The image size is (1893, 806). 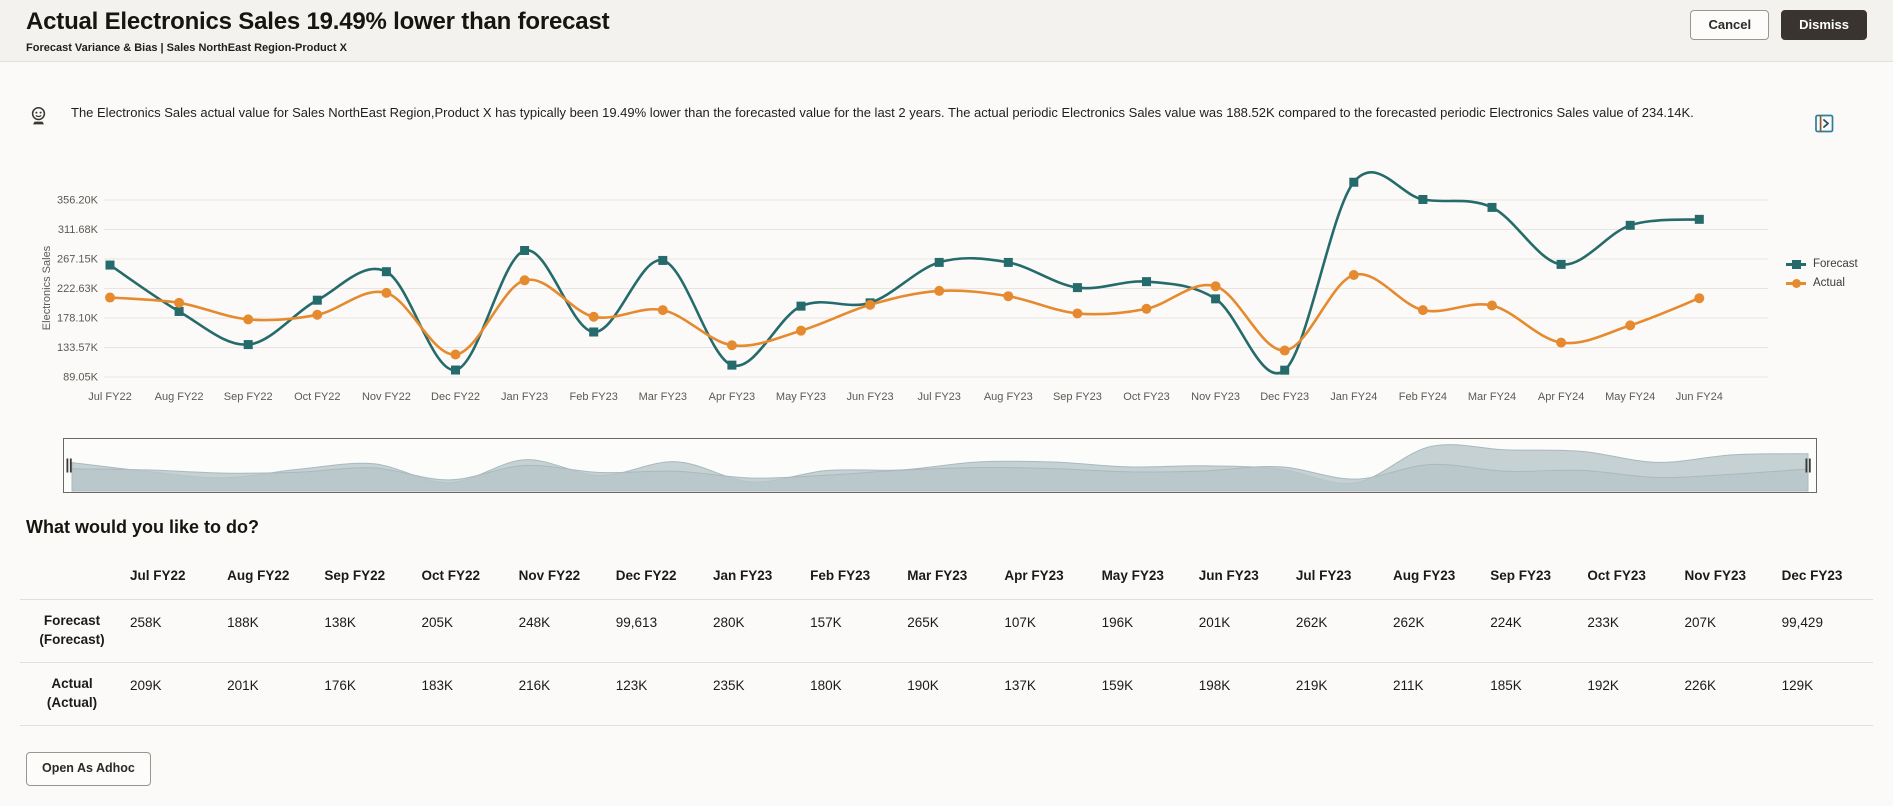 I want to click on legend-label: Forecast, so click(x=1835, y=264).